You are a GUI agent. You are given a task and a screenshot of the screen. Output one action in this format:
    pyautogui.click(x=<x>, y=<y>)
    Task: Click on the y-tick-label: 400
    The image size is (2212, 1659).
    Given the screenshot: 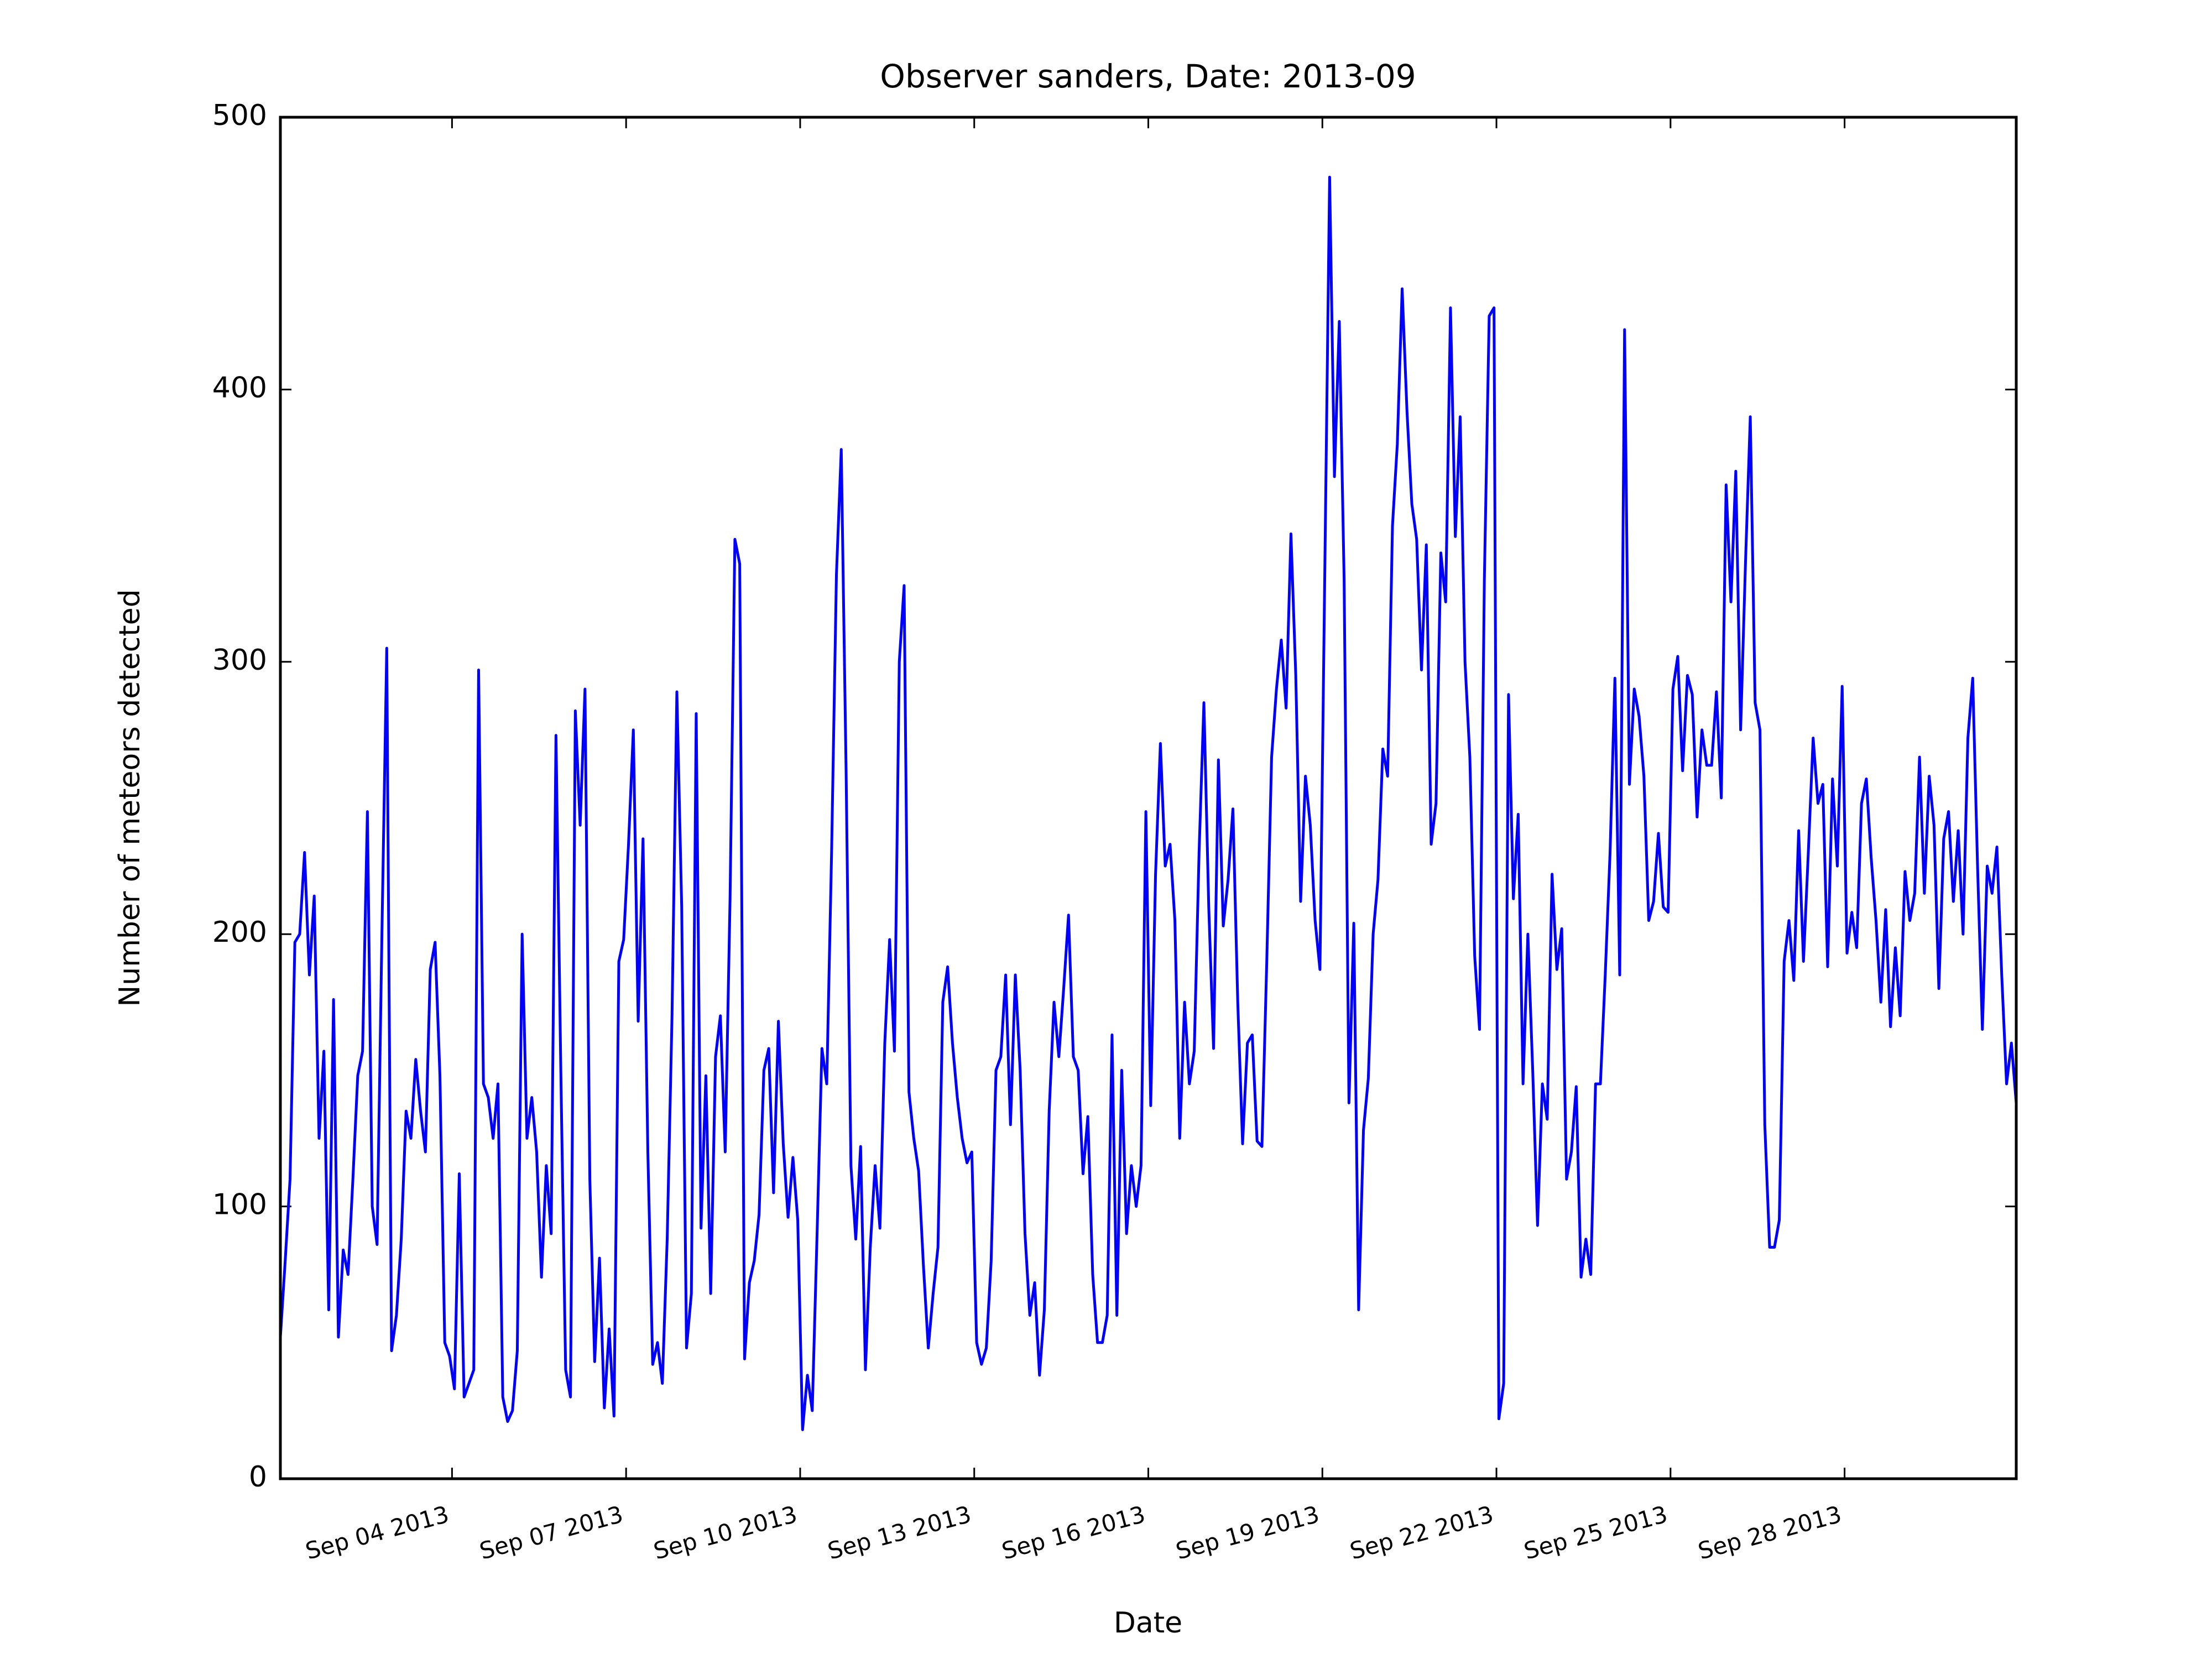 What is the action you would take?
    pyautogui.click(x=240, y=388)
    